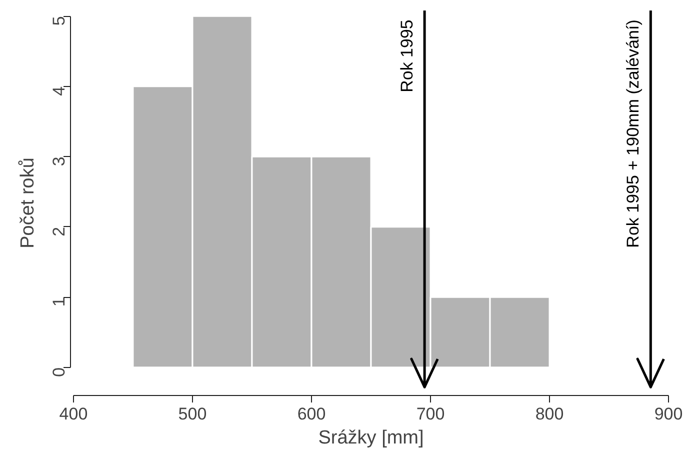 The image size is (691, 475). Describe the element at coordinates (73, 414) in the screenshot. I see `x-tick-label: 400` at that location.